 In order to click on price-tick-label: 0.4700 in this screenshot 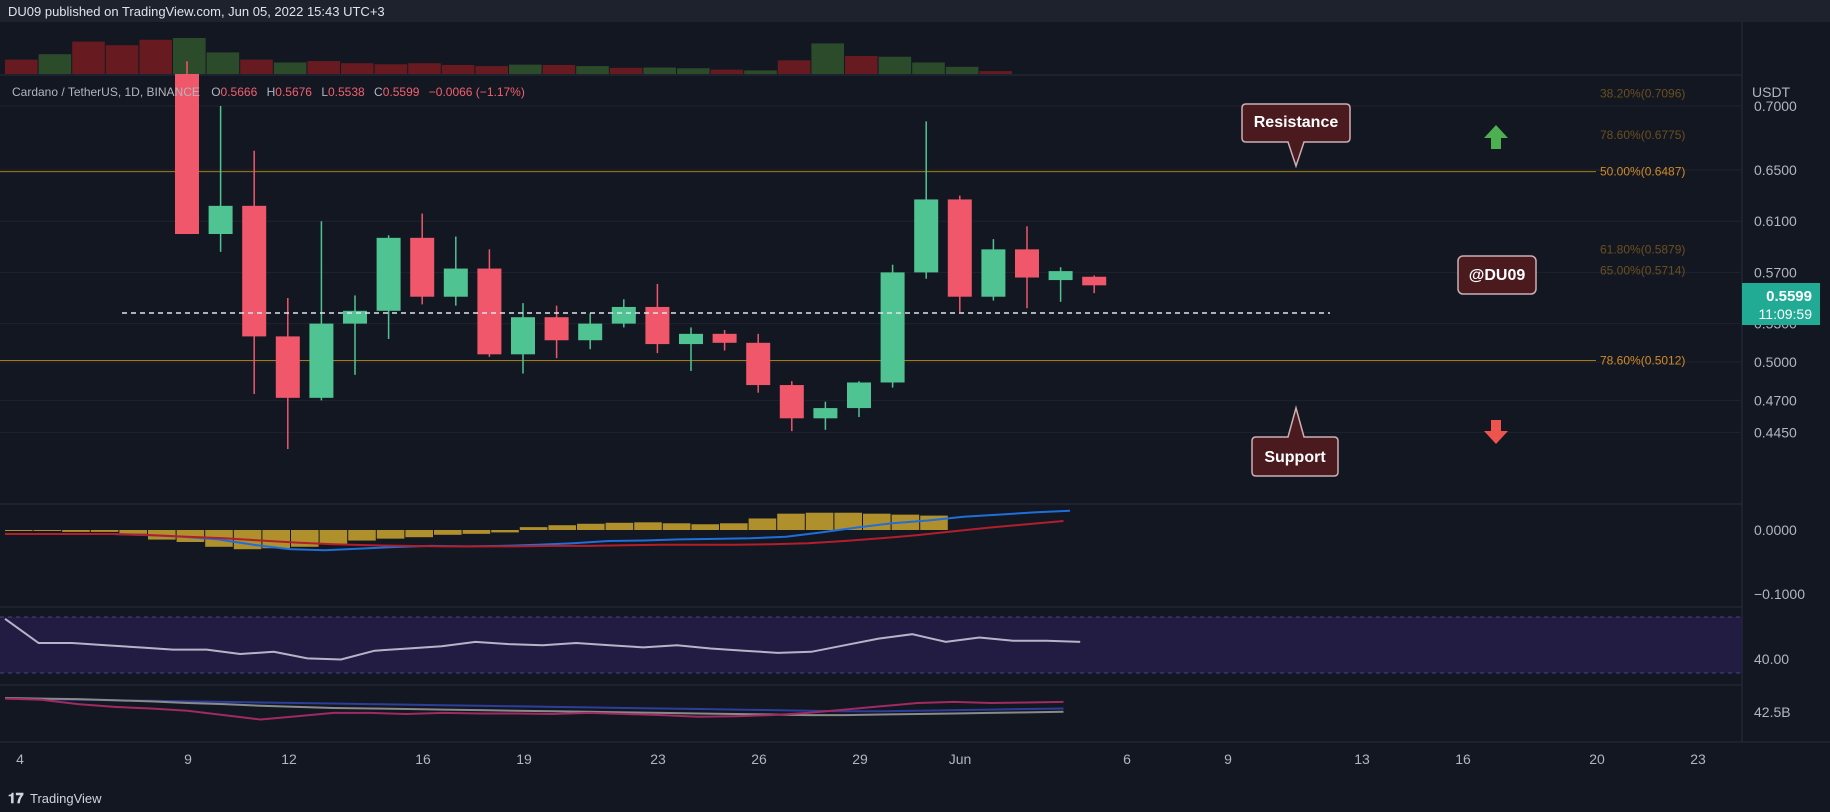, I will do `click(1775, 400)`.